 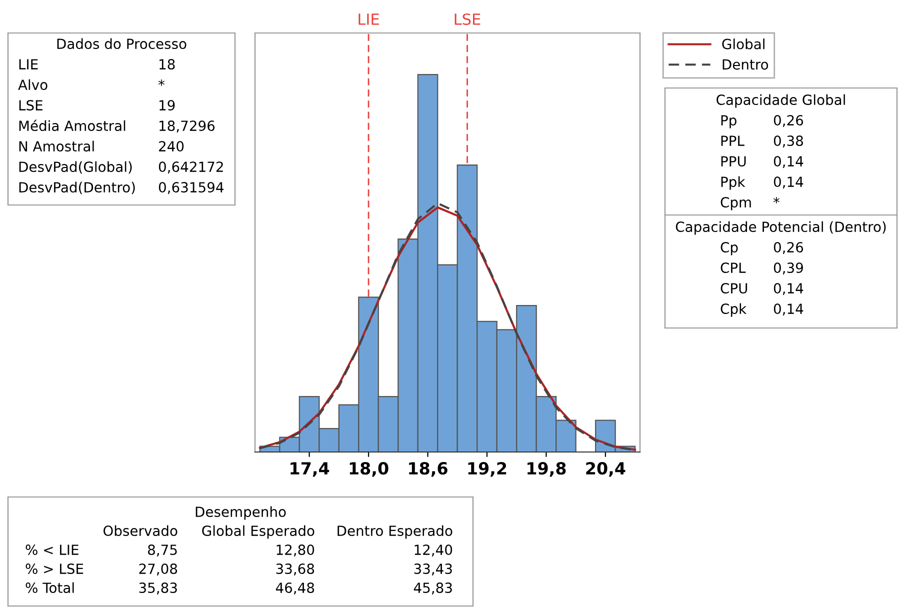 I want to click on text: 0,39, so click(x=788, y=268).